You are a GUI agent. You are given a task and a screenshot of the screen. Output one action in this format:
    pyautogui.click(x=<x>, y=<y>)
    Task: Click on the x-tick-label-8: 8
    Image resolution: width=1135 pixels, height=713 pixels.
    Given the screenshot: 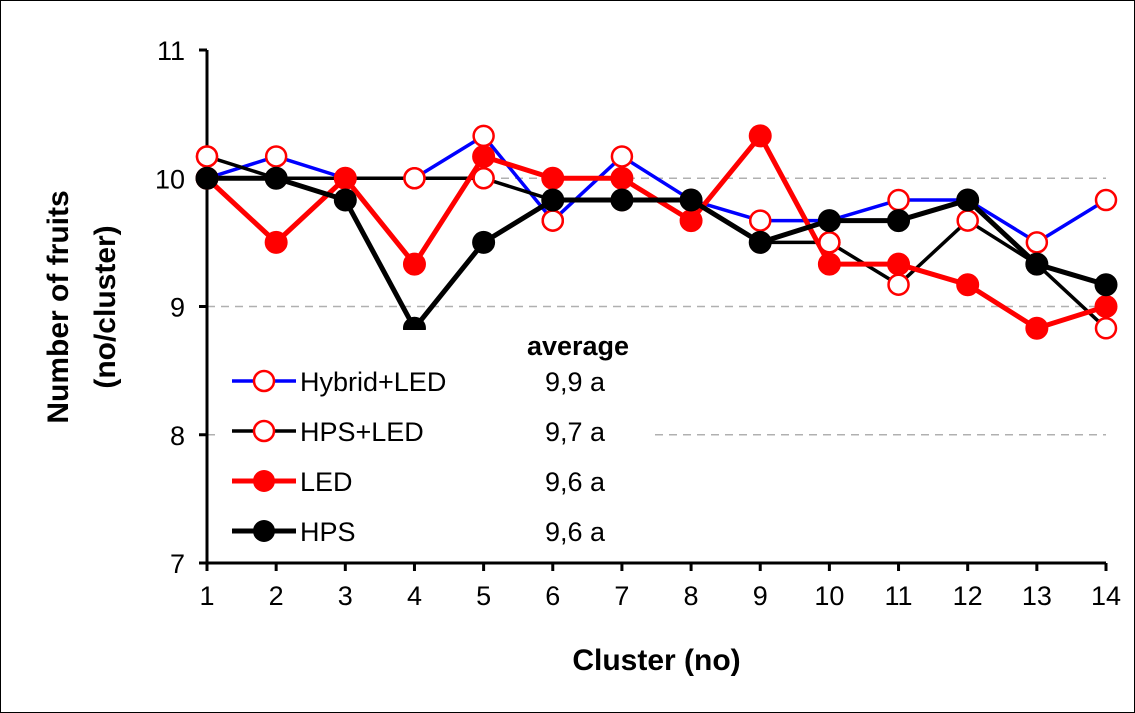 What is the action you would take?
    pyautogui.click(x=691, y=596)
    